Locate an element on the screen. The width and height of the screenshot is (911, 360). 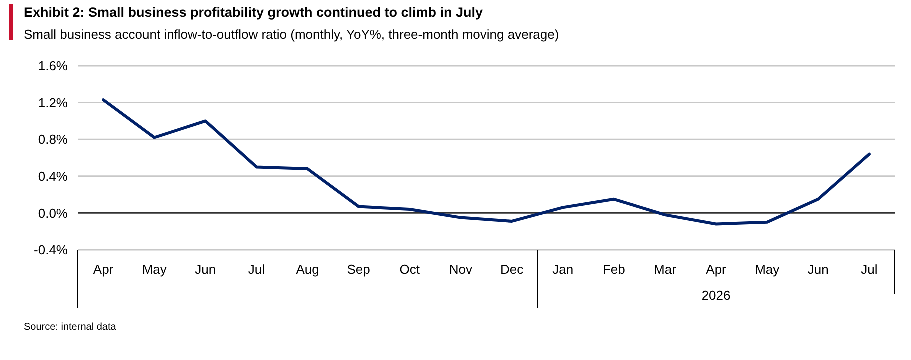
source-note: Source: internal data is located at coordinates (70, 327).